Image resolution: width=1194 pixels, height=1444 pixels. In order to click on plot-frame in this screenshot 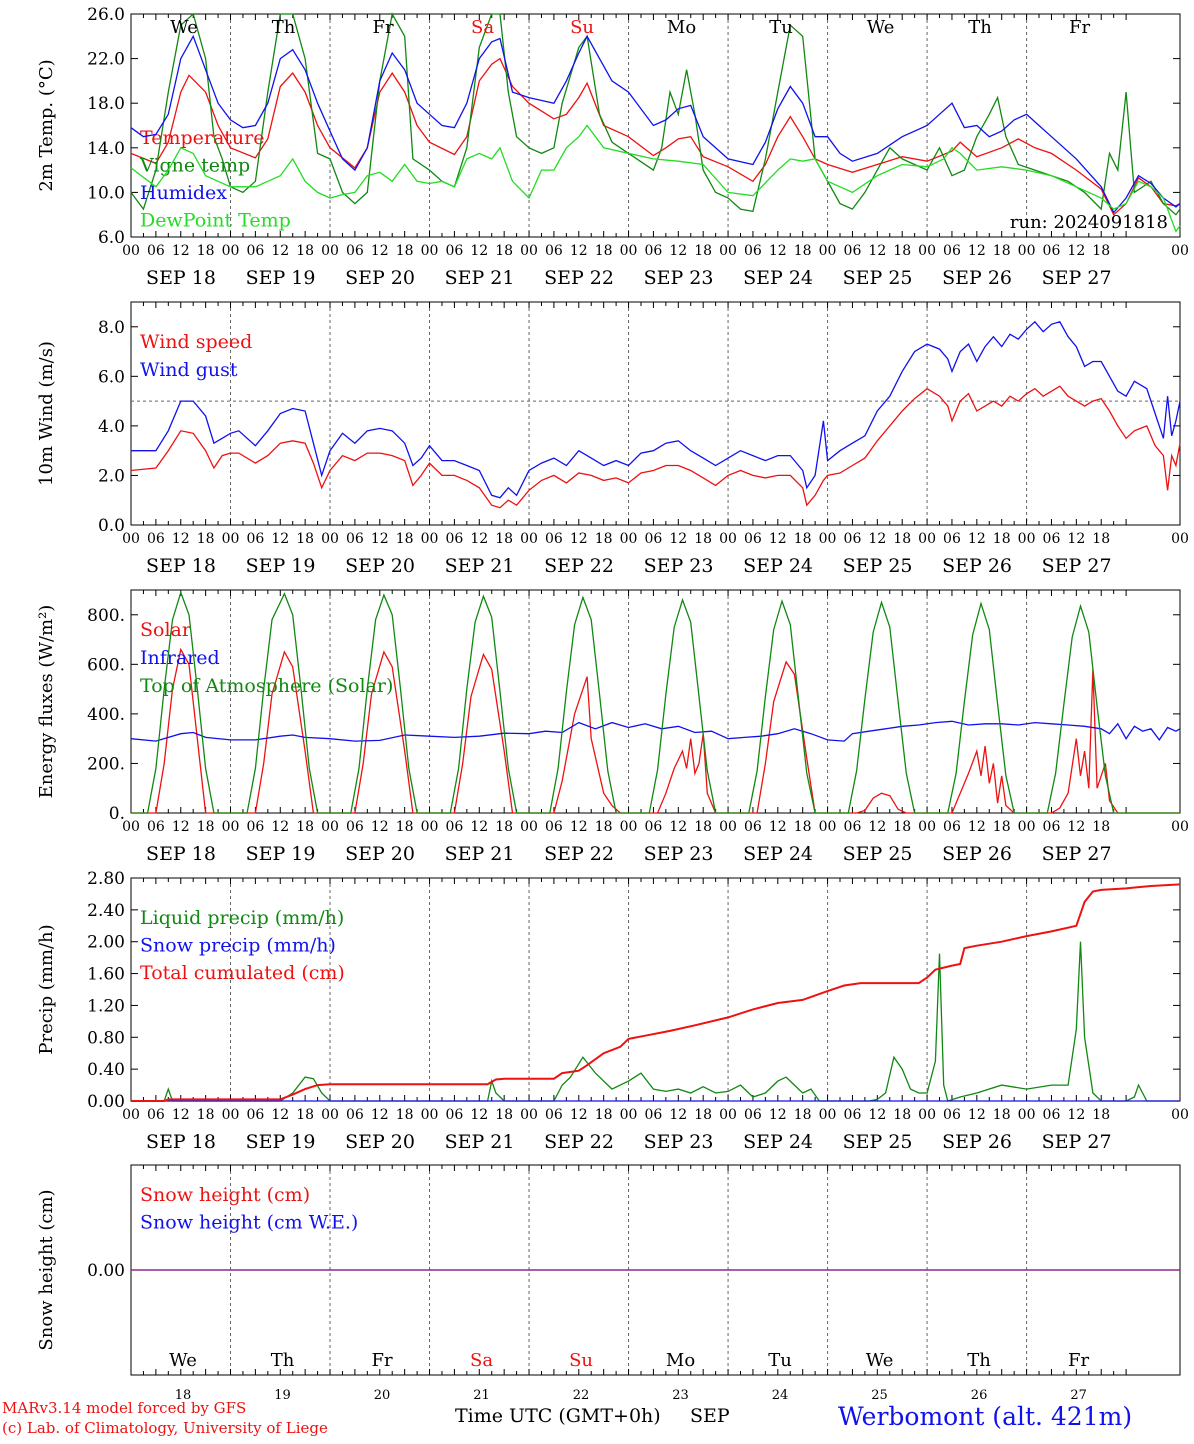, I will do `click(655, 125)`.